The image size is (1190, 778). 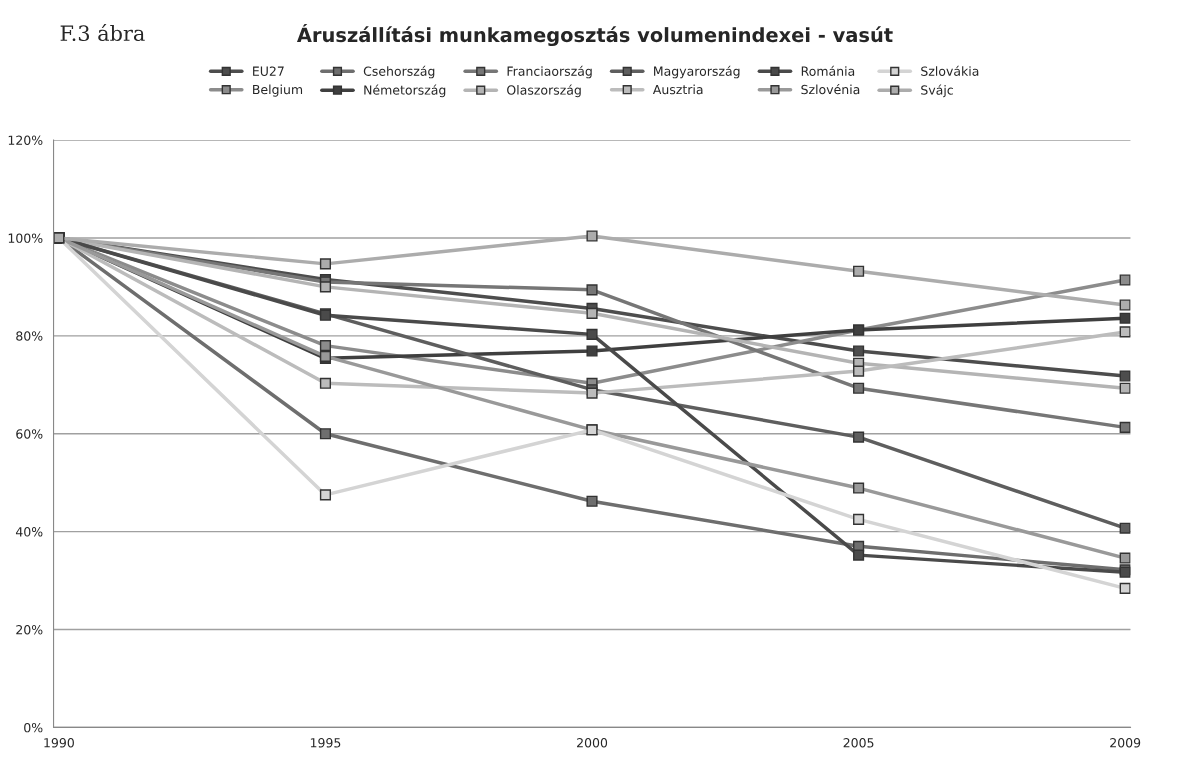 What do you see at coordinates (549, 72) in the screenshot?
I see `legend-label: Franciaország` at bounding box center [549, 72].